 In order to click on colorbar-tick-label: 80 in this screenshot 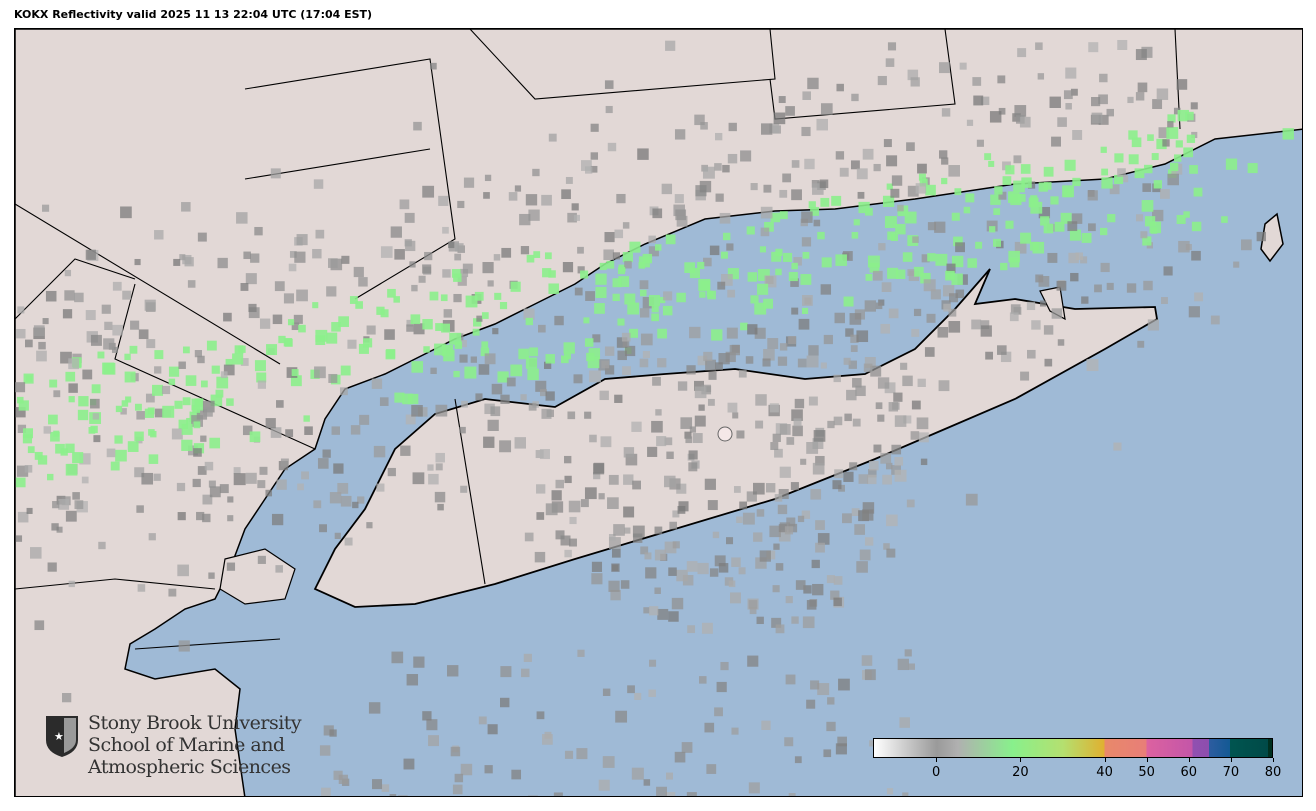, I will do `click(1273, 772)`.